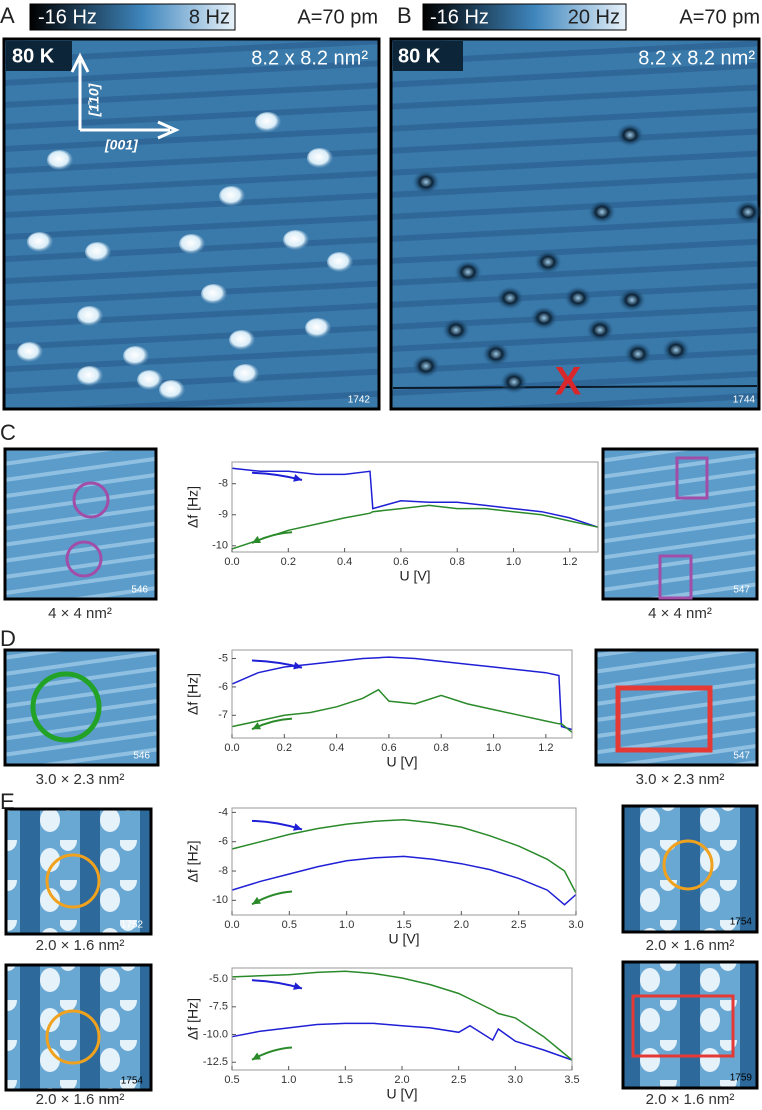 The height and width of the screenshot is (1110, 762). What do you see at coordinates (594, 17) in the screenshot?
I see `colorbar-max: 20 Hz` at bounding box center [594, 17].